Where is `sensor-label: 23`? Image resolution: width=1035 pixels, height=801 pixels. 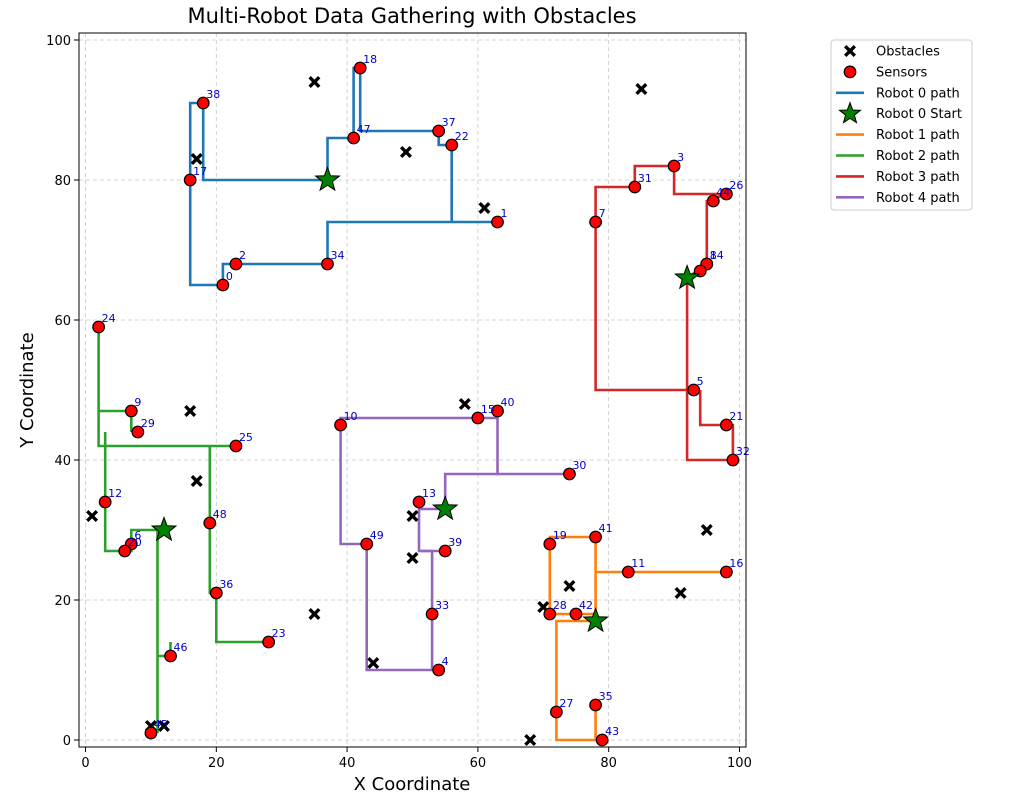 sensor-label: 23 is located at coordinates (279, 633).